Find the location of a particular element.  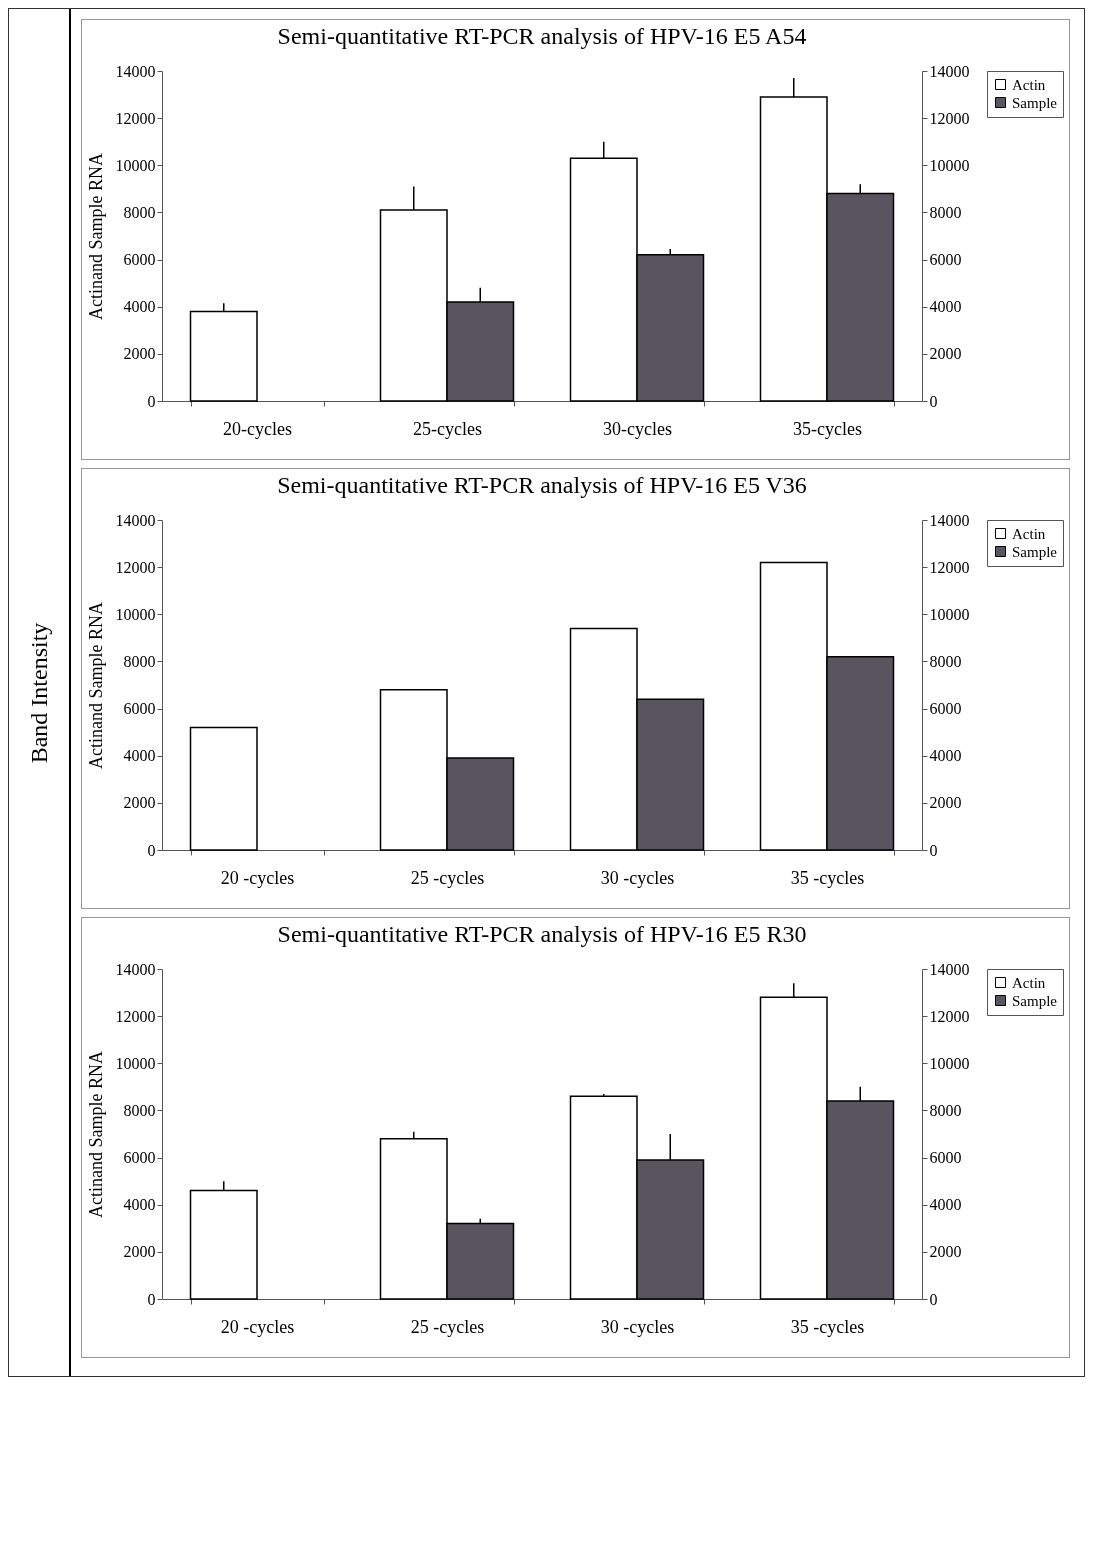

x-tick-label: 35-cycles is located at coordinates (827, 428).